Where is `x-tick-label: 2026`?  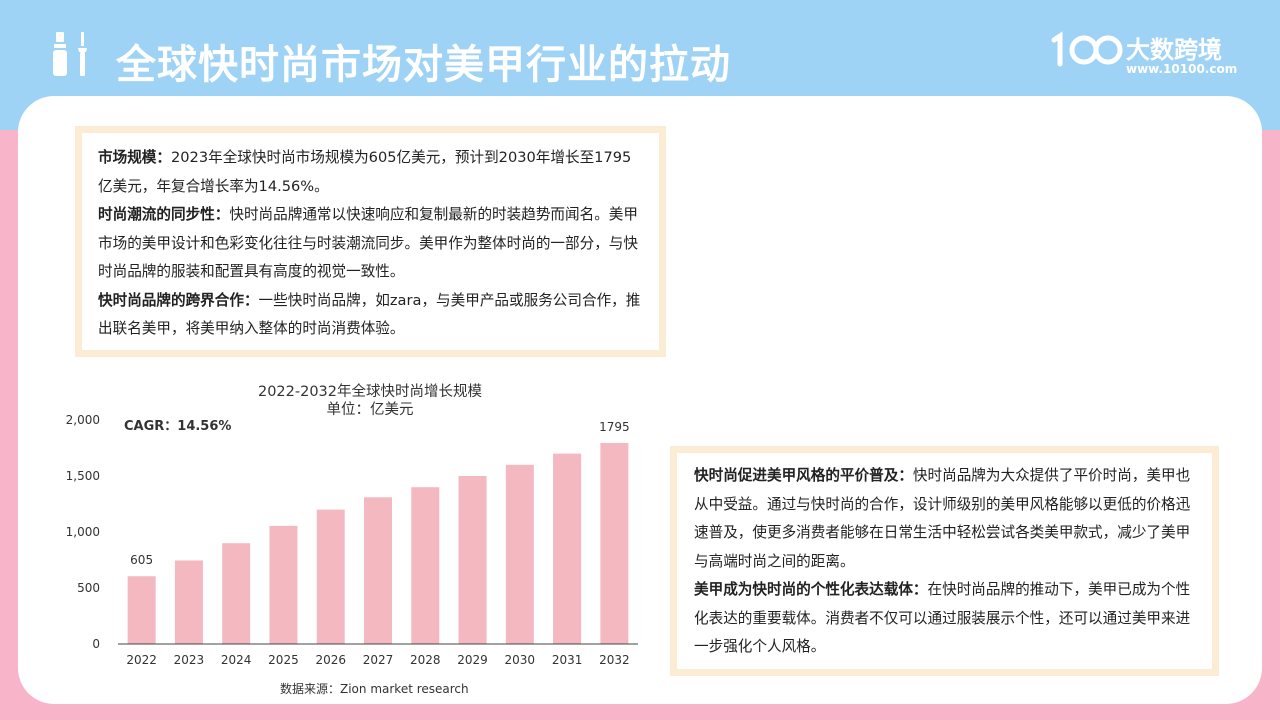
x-tick-label: 2026 is located at coordinates (330, 660).